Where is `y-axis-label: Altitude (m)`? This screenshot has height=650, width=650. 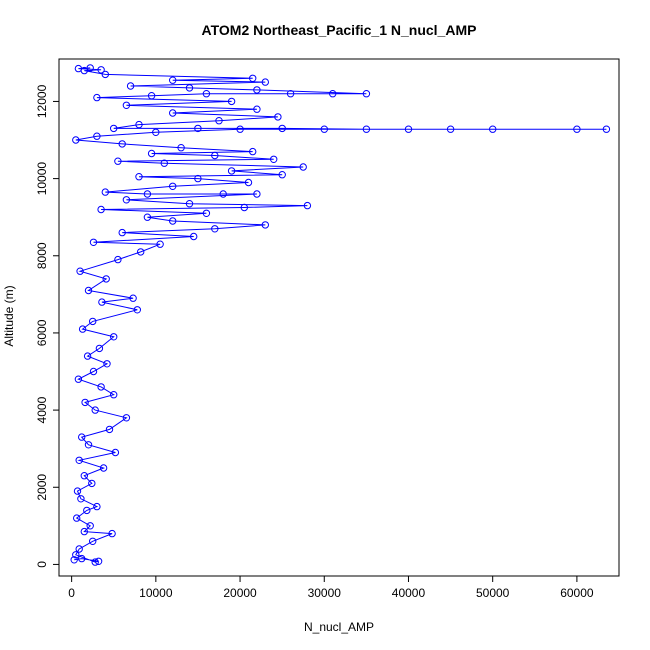
y-axis-label: Altitude (m) is located at coordinates (9, 315).